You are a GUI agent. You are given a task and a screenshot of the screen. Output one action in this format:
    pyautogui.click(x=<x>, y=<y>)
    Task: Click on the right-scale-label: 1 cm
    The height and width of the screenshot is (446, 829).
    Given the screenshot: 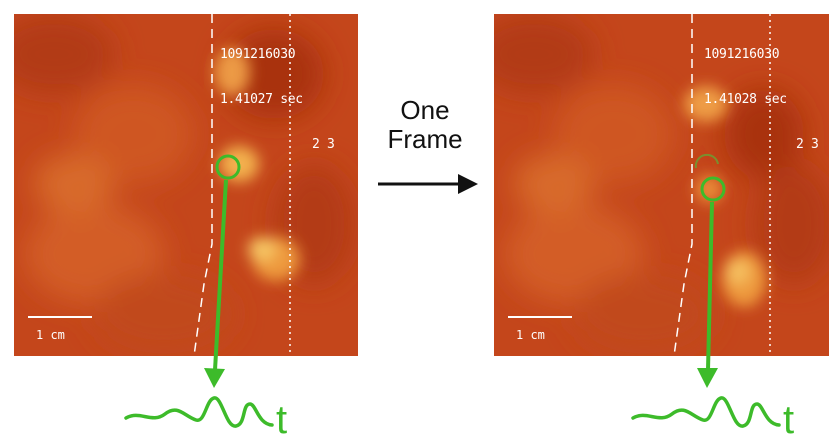 What is the action you would take?
    pyautogui.click(x=530, y=335)
    